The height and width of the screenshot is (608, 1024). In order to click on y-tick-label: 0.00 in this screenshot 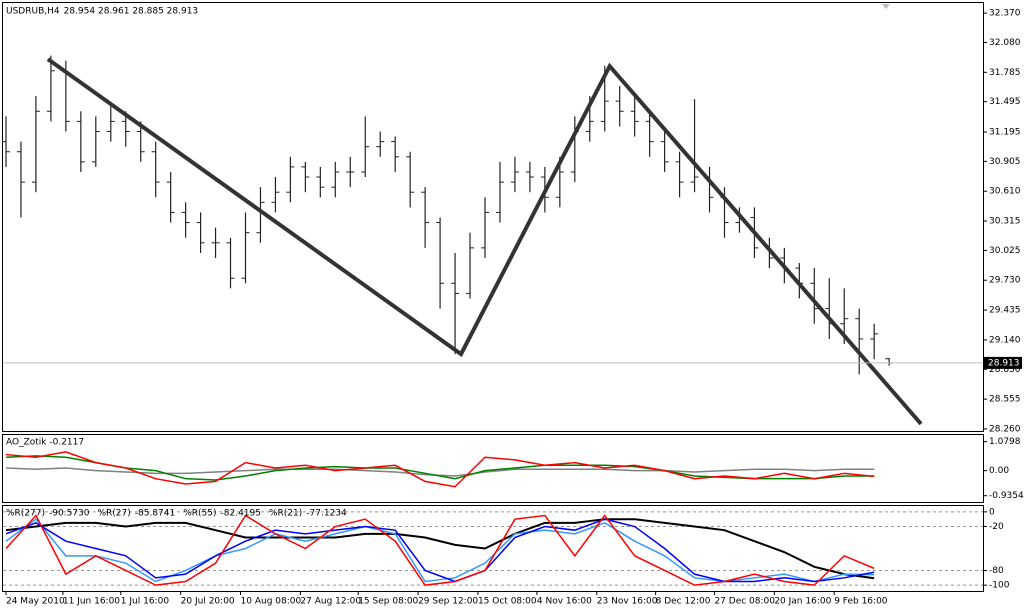, I will do `click(999, 471)`.